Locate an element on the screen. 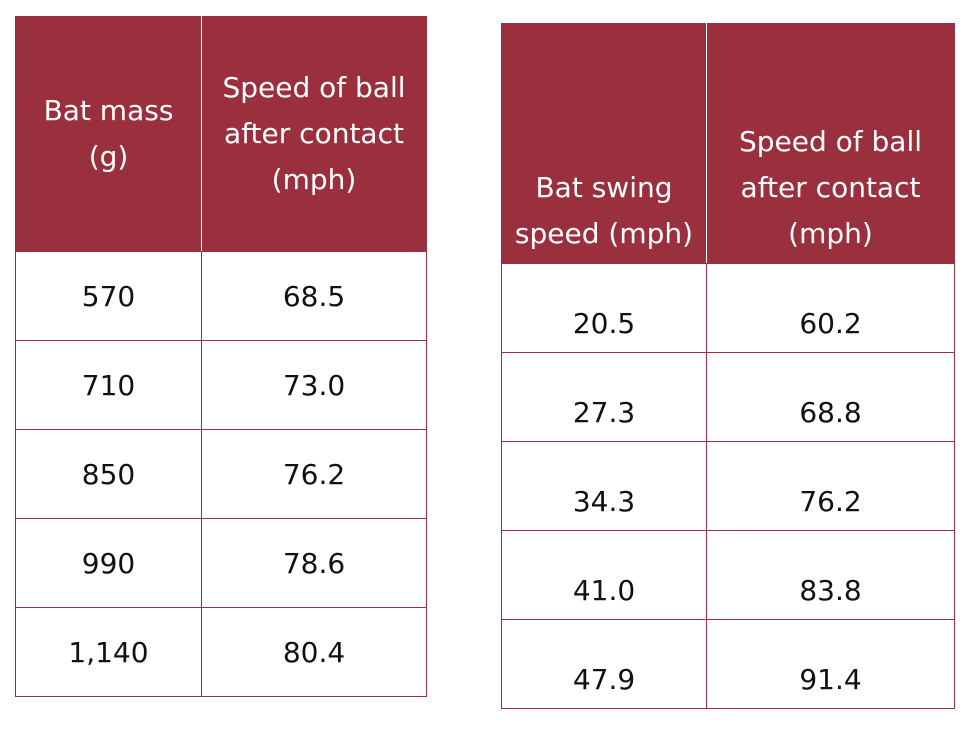 This screenshot has width=978, height=734. cell-bat-mass: 850 is located at coordinates (108, 474).